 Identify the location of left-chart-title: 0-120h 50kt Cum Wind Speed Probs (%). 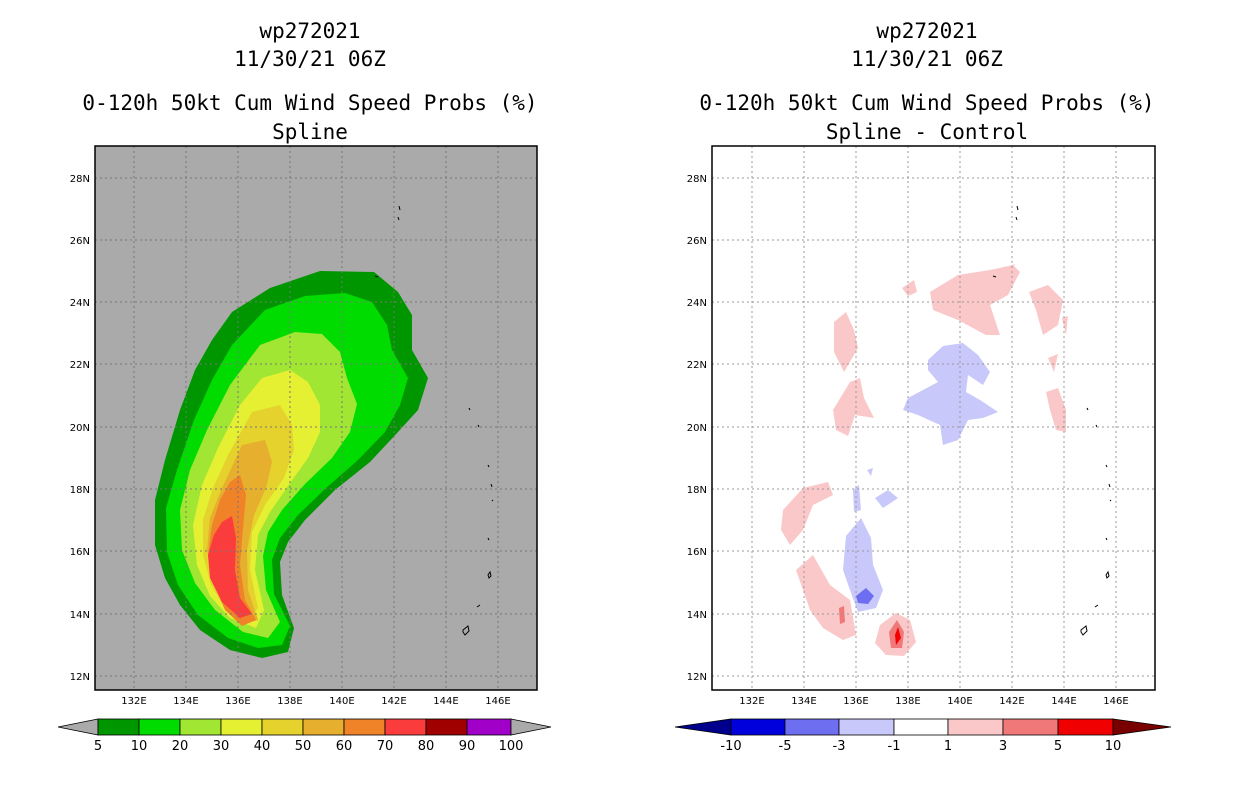
(310, 103).